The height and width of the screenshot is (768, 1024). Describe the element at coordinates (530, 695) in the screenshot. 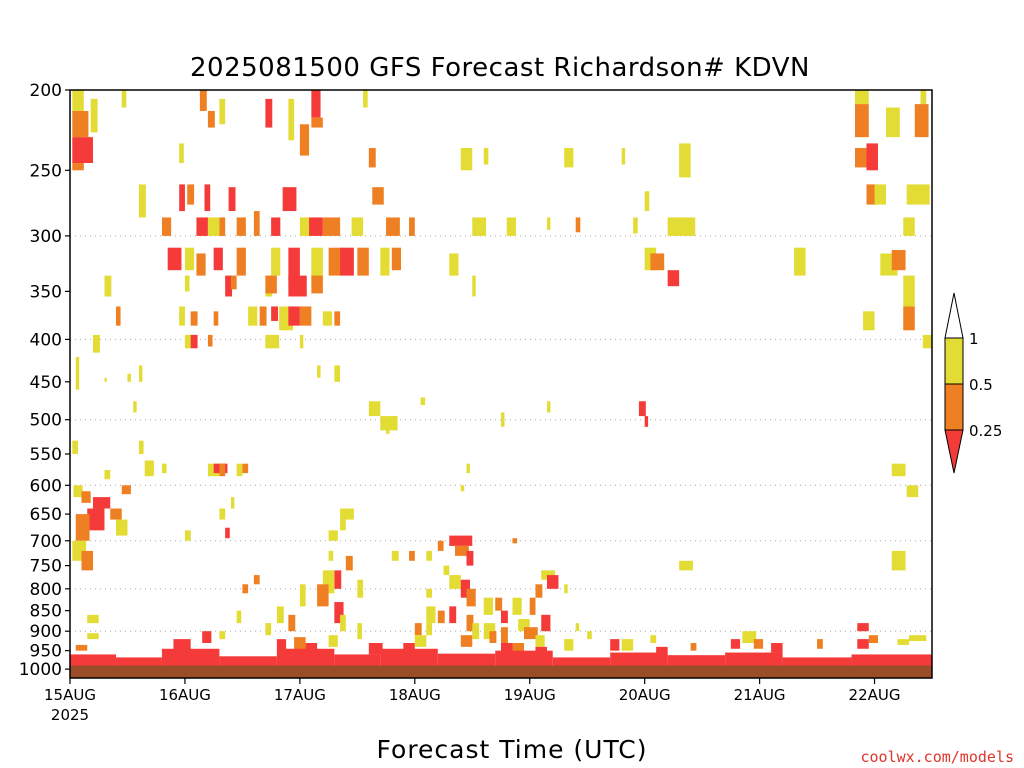

I see `x-tick-label: 19AUG` at that location.